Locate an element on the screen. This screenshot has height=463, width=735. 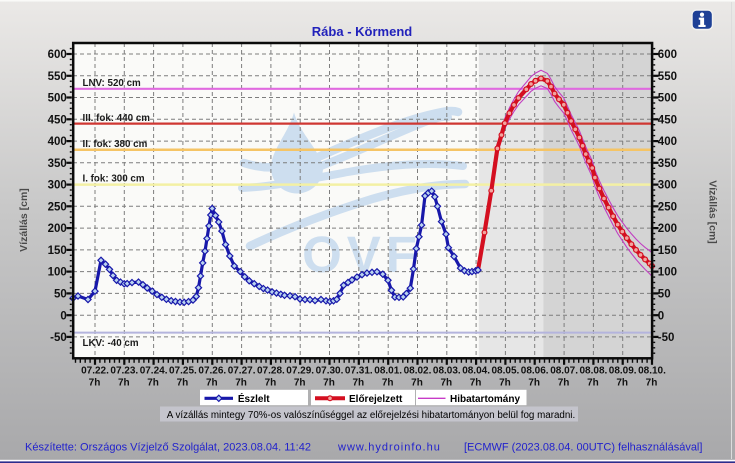
svg-text: 08.05. is located at coordinates (505, 370).